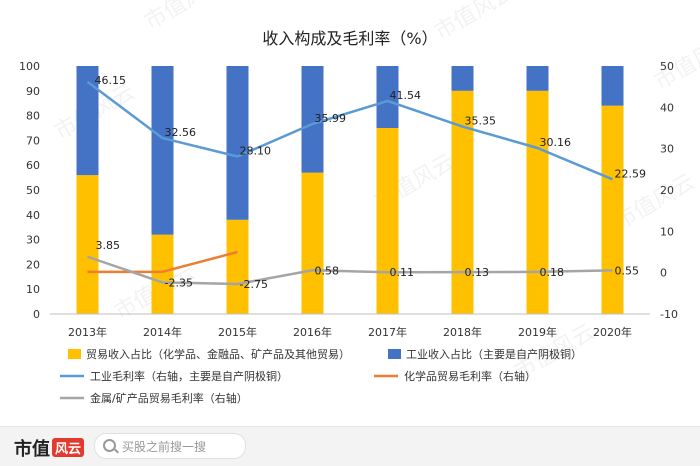 Image resolution: width=700 pixels, height=466 pixels. I want to click on industry-margin-label: 35.99, so click(331, 118).